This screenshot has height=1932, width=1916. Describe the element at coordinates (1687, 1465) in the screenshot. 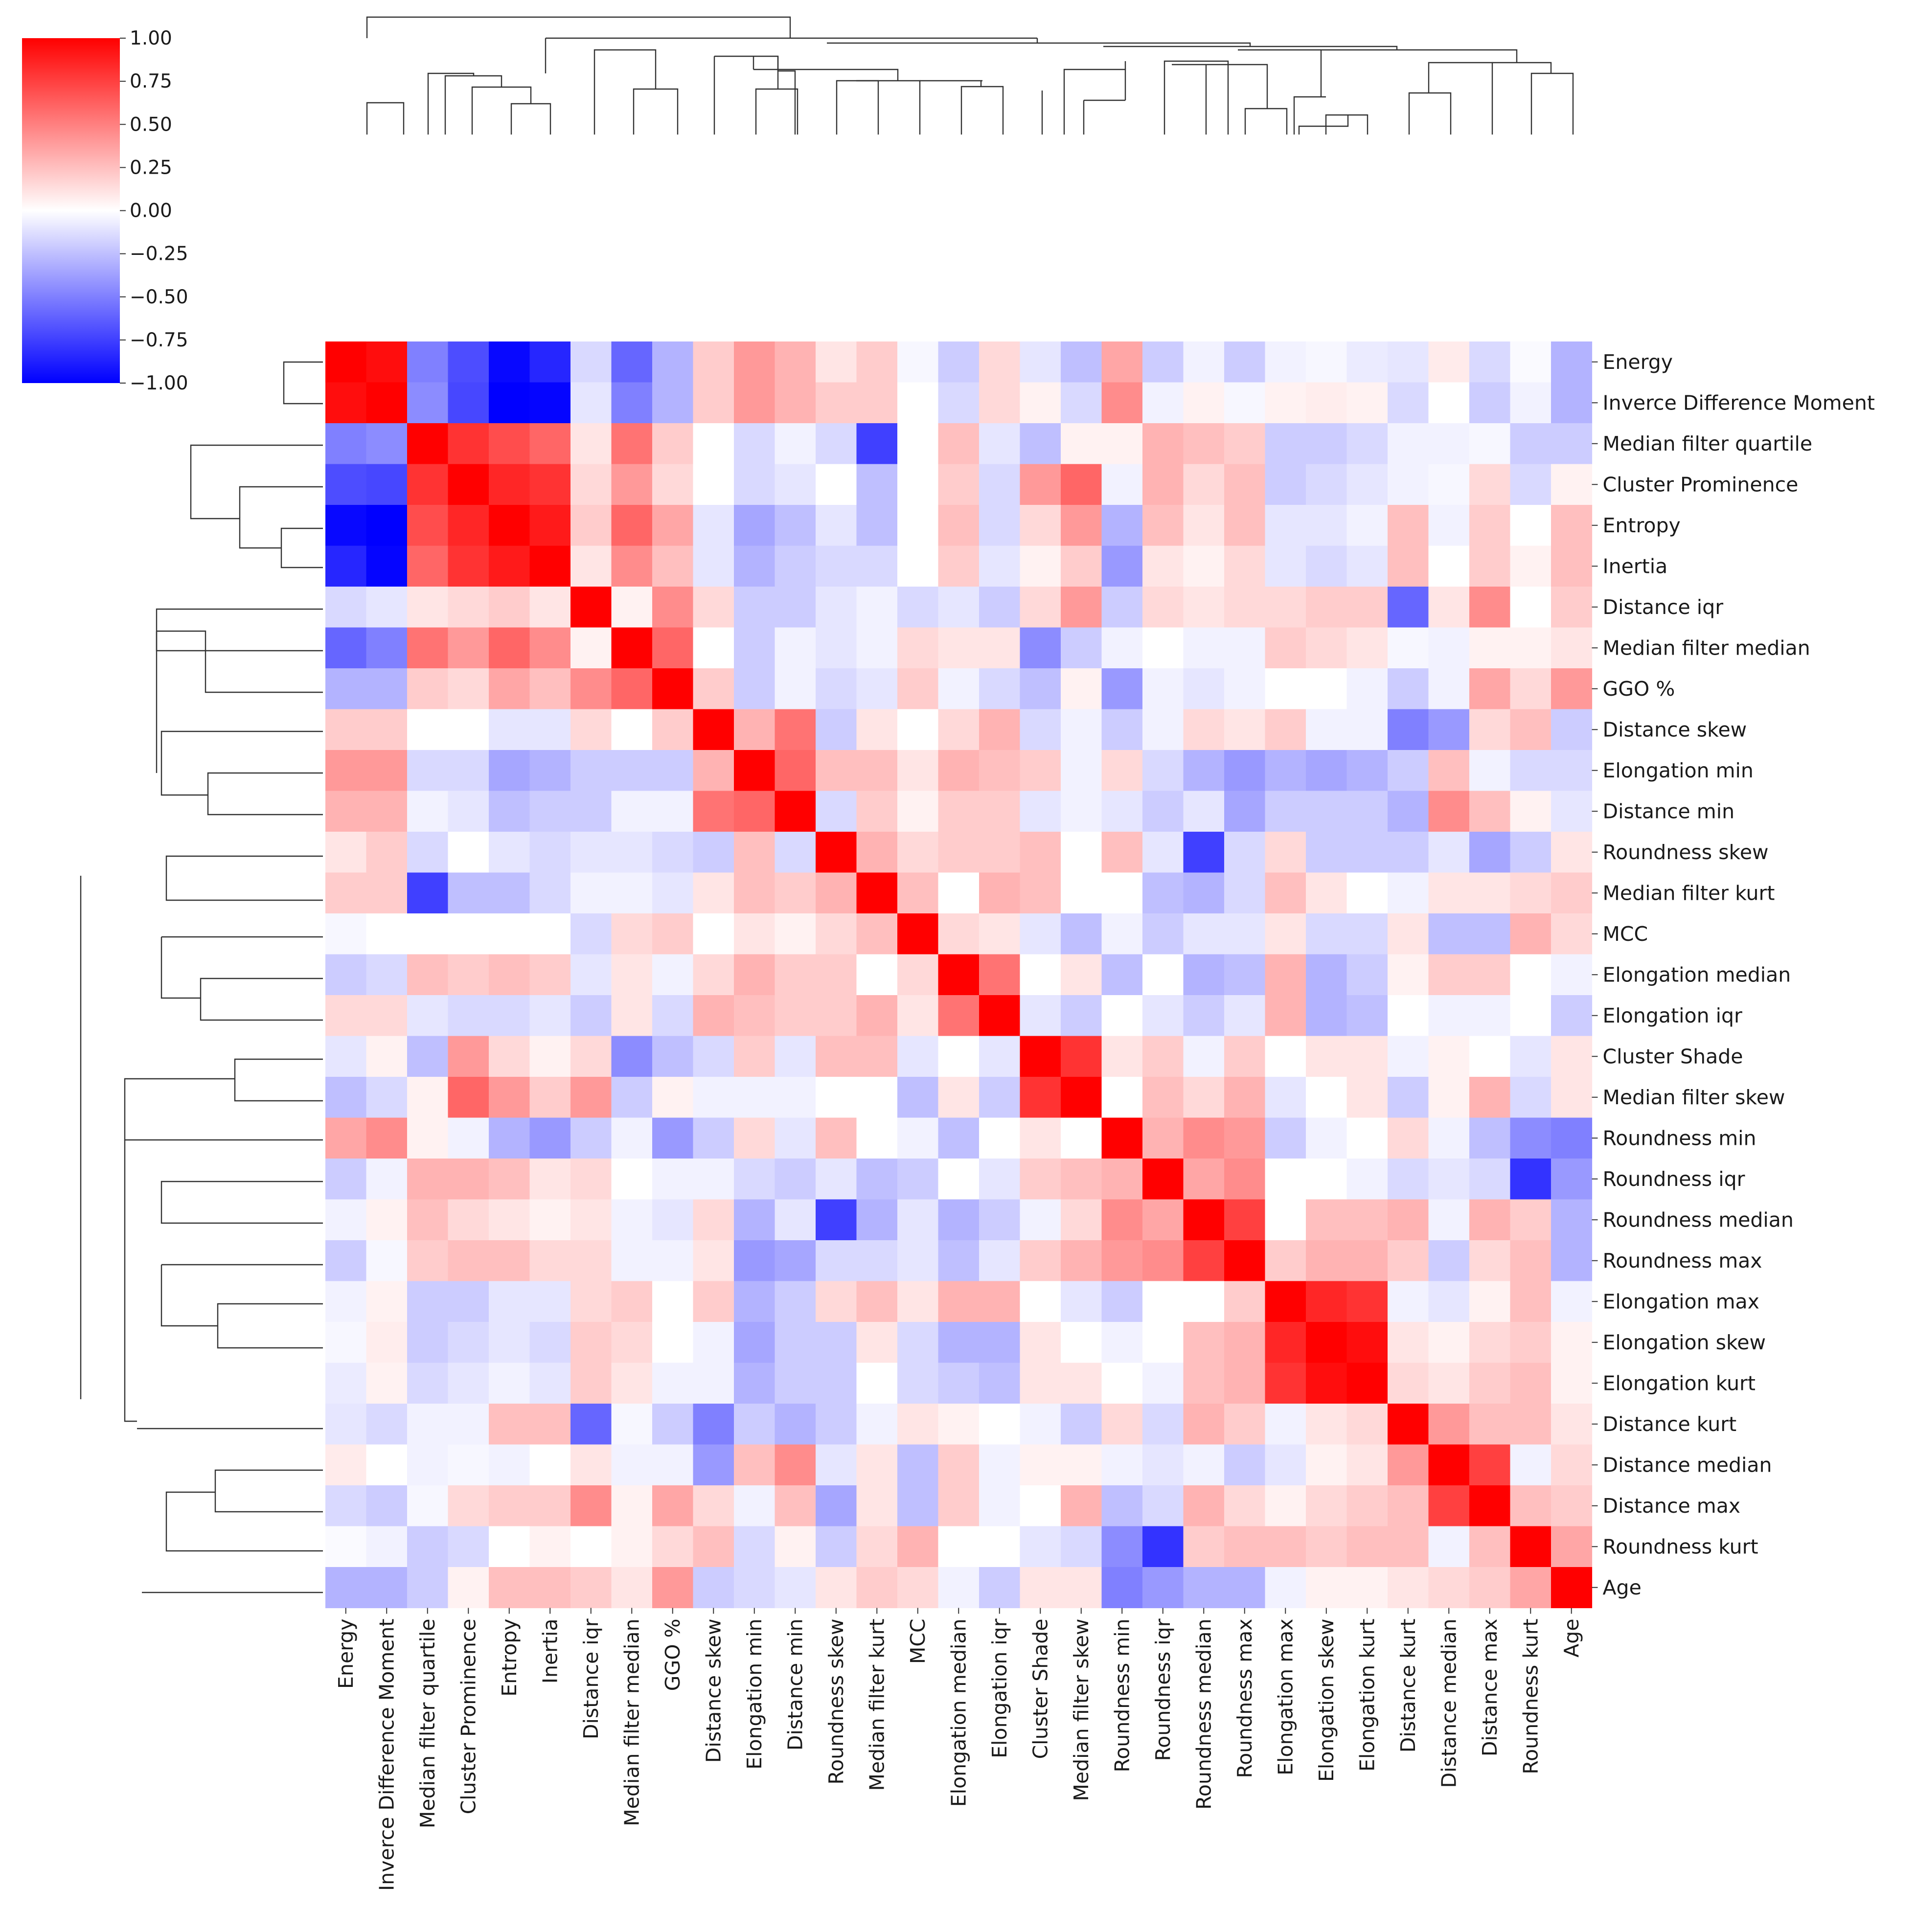

I see `row-label: Distance median` at that location.